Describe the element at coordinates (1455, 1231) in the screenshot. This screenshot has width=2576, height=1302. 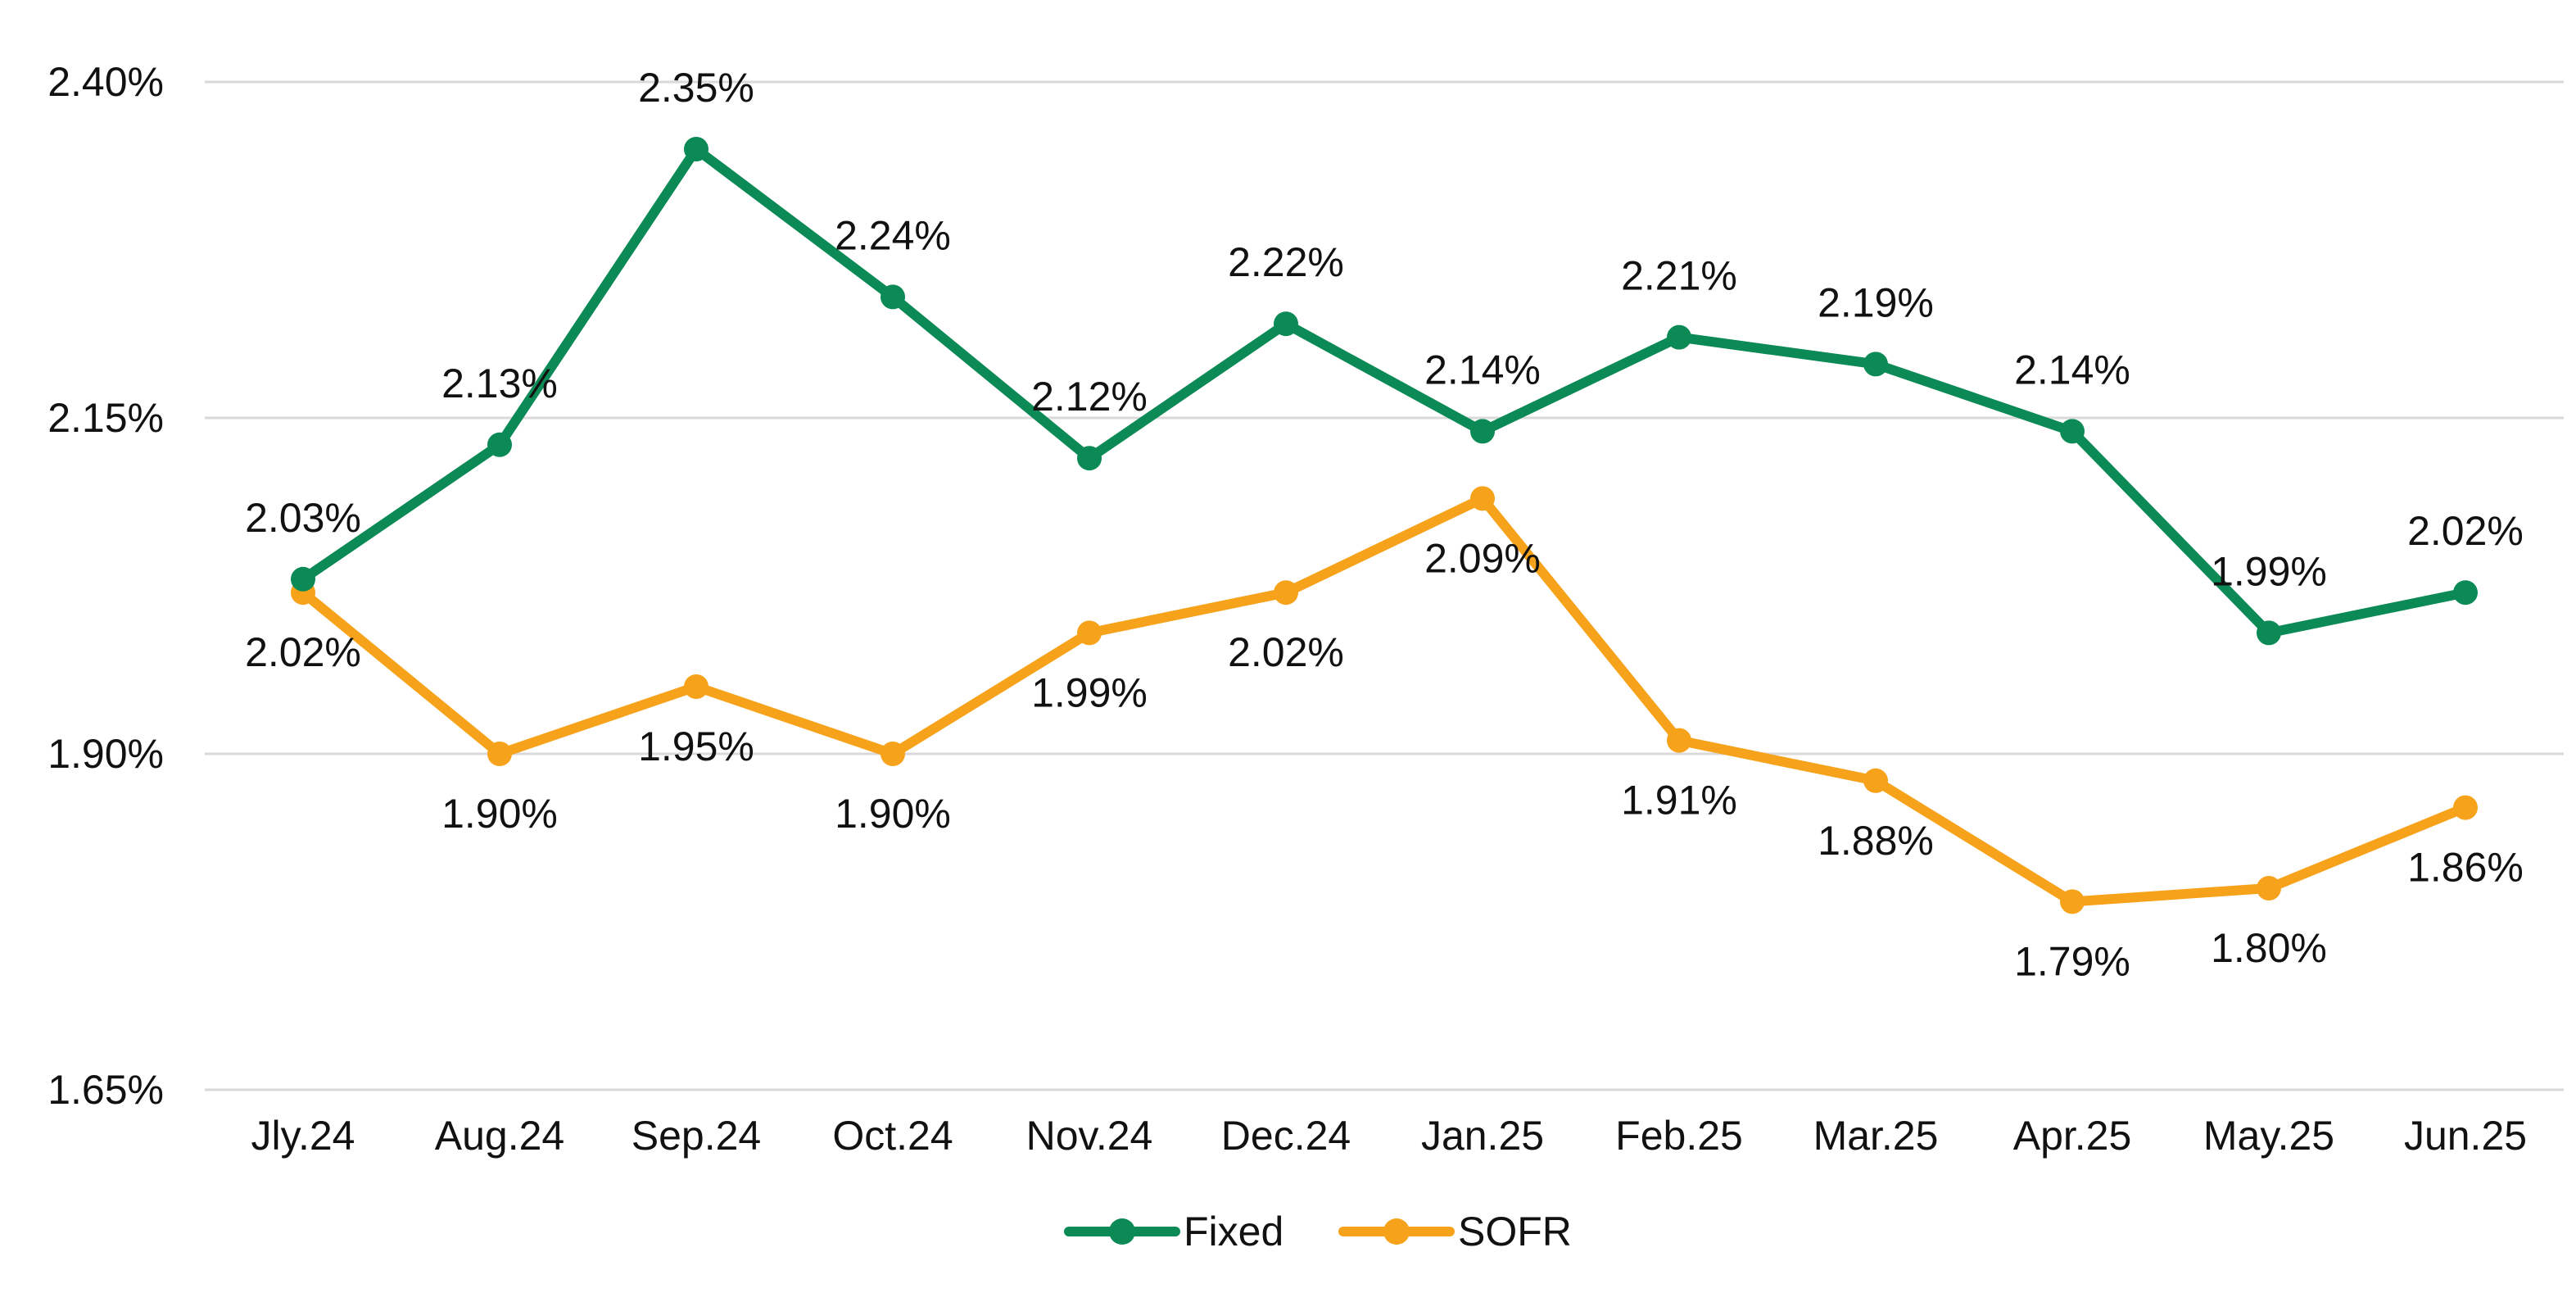
I see `legend-item-sofr: SOFR` at that location.